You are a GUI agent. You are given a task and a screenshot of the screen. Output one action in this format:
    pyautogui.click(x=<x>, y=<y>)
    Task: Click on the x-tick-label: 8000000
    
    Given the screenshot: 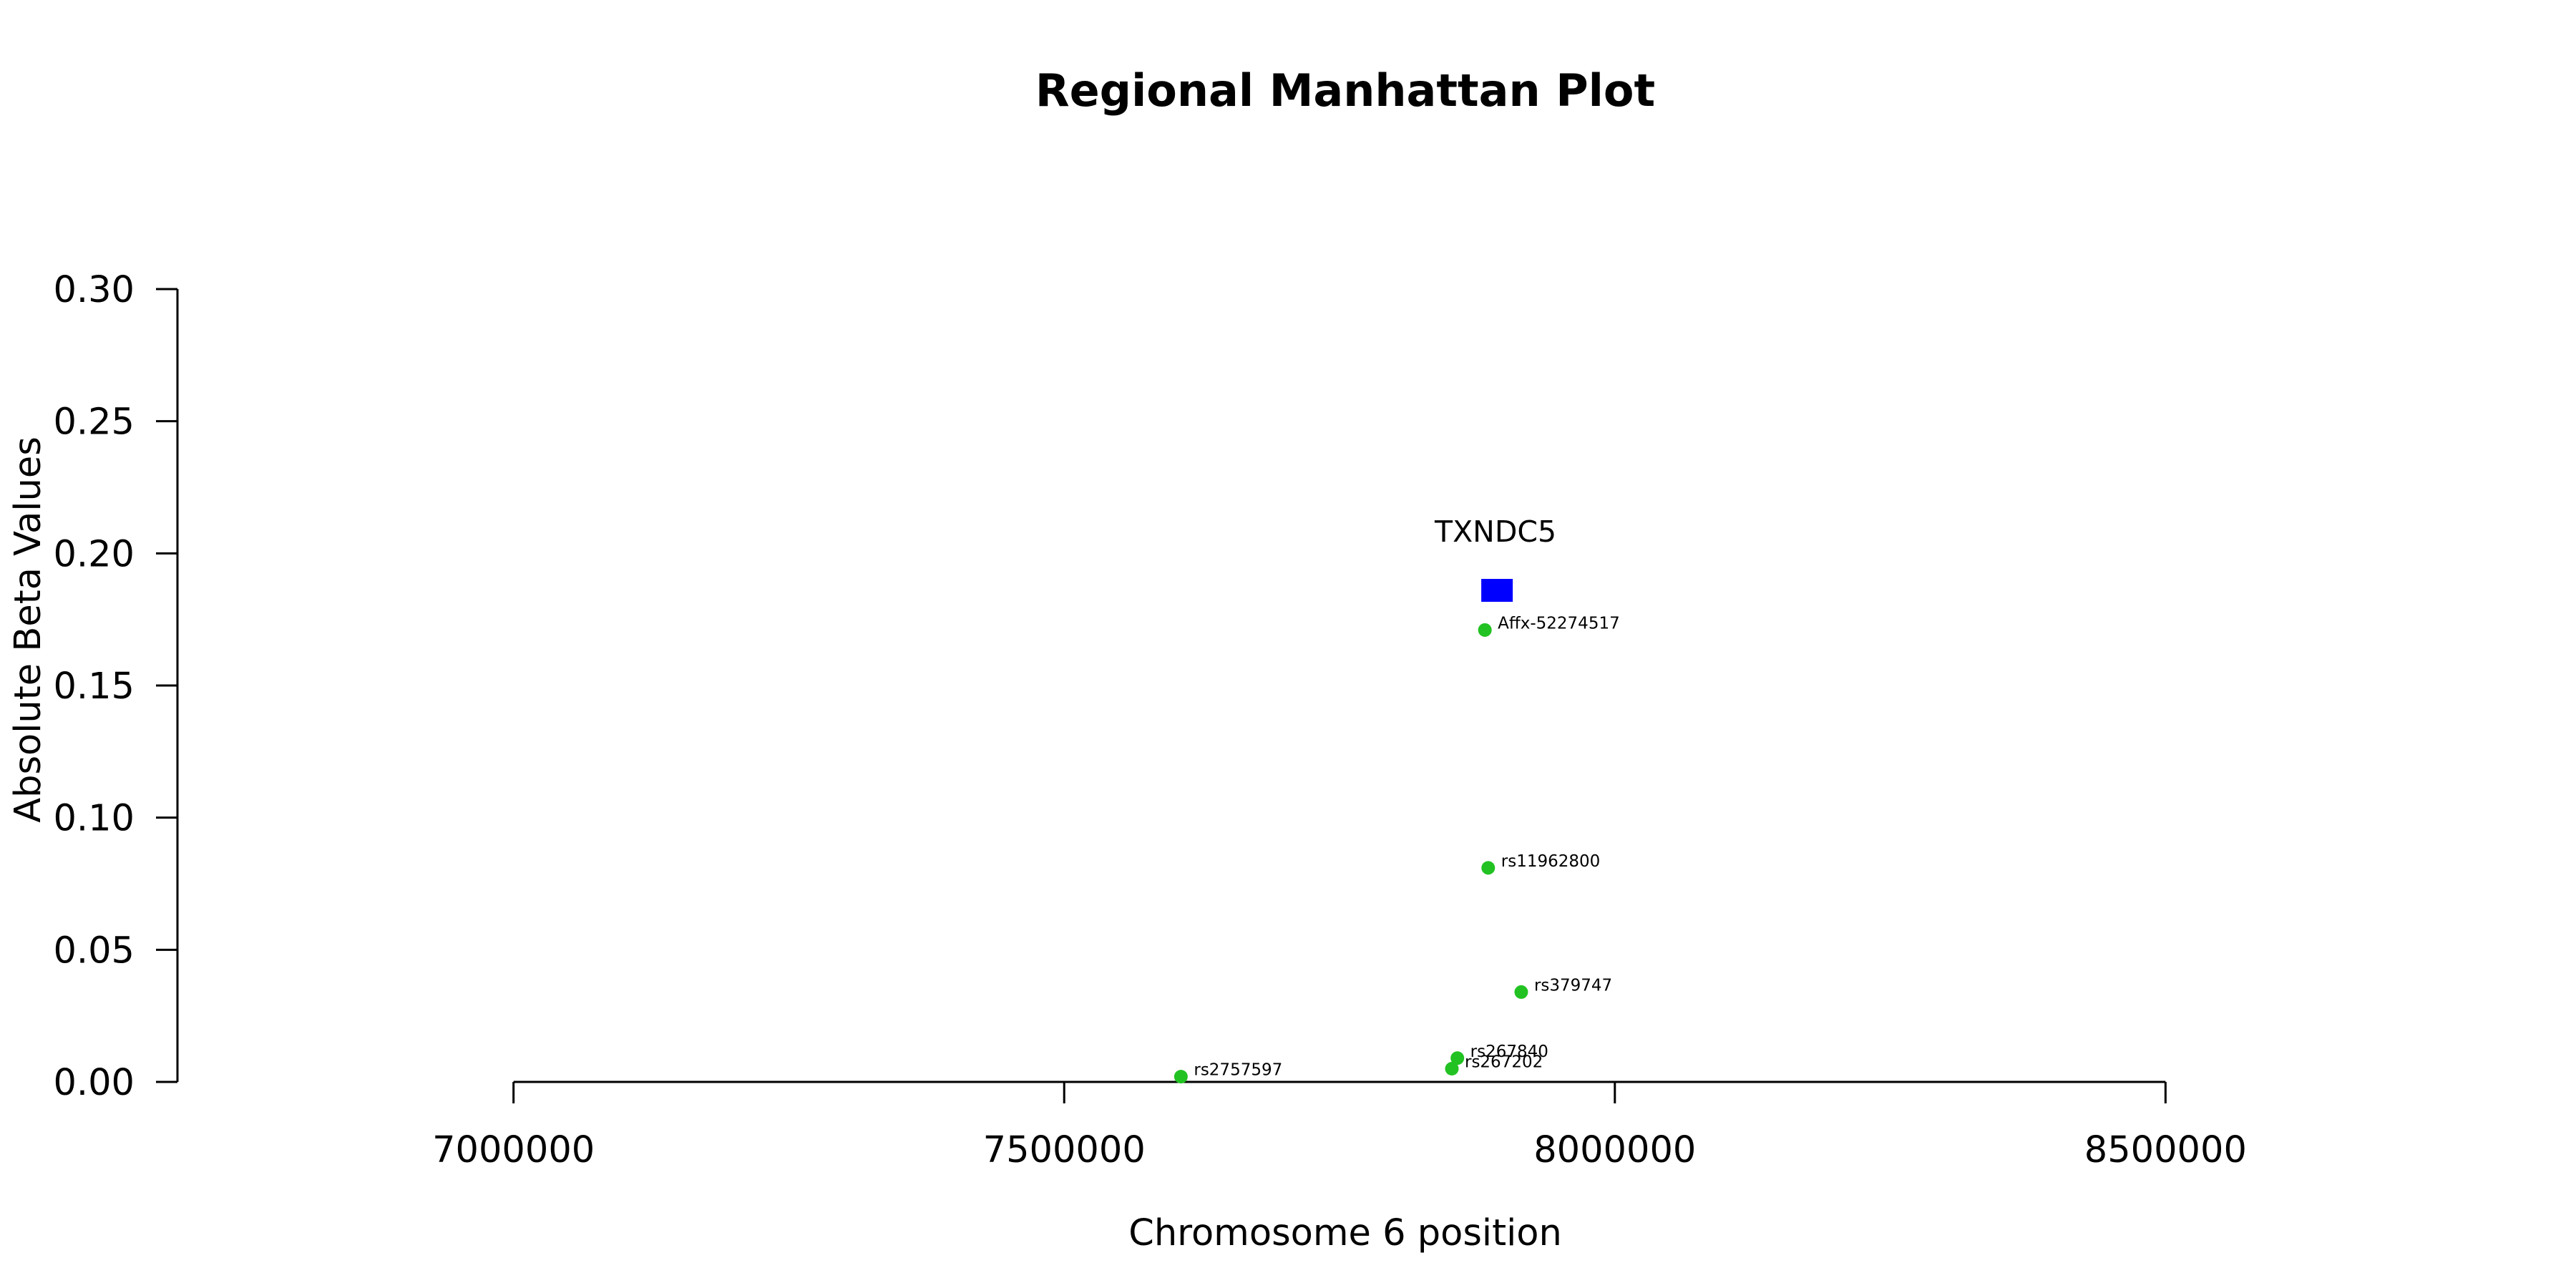 What is the action you would take?
    pyautogui.click(x=1614, y=1150)
    